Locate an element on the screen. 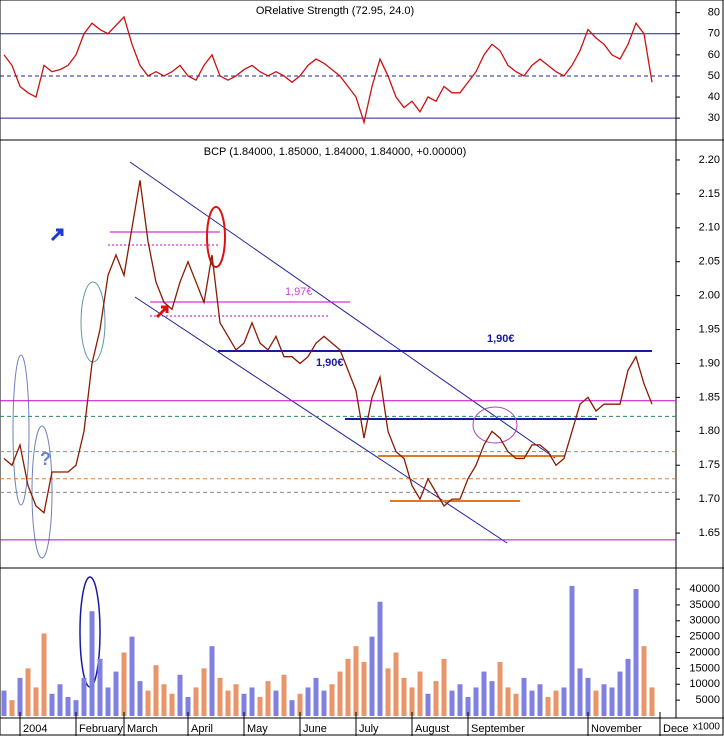 The height and width of the screenshot is (736, 724). y-tick-label: 2.20 is located at coordinates (709, 160).